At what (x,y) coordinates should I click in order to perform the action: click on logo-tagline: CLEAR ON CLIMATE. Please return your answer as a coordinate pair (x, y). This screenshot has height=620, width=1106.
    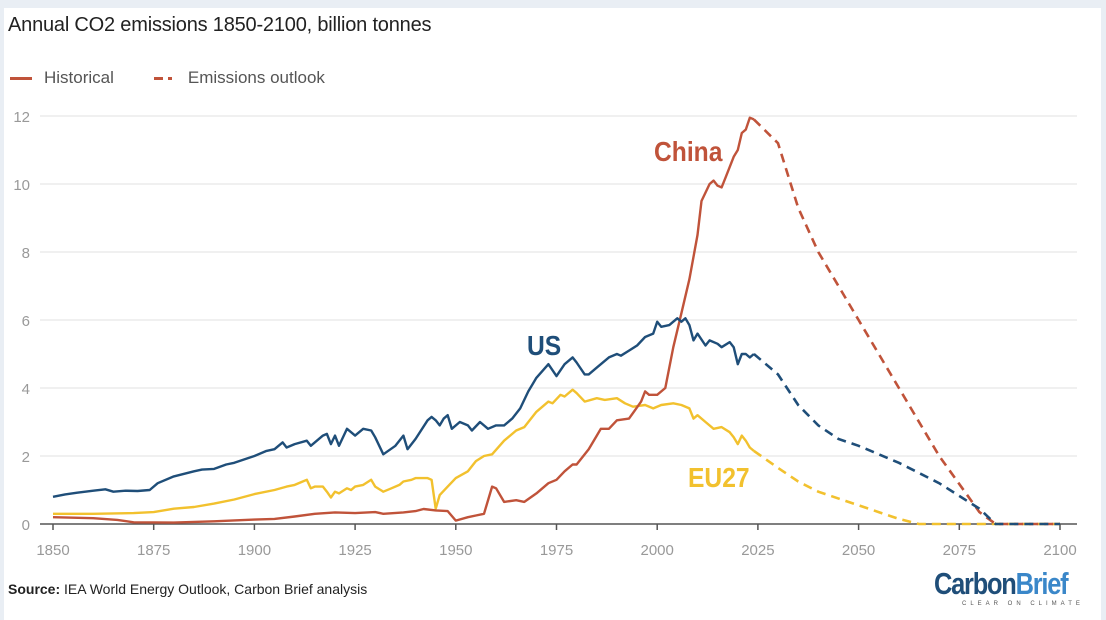
    Looking at the image, I should click on (1023, 604).